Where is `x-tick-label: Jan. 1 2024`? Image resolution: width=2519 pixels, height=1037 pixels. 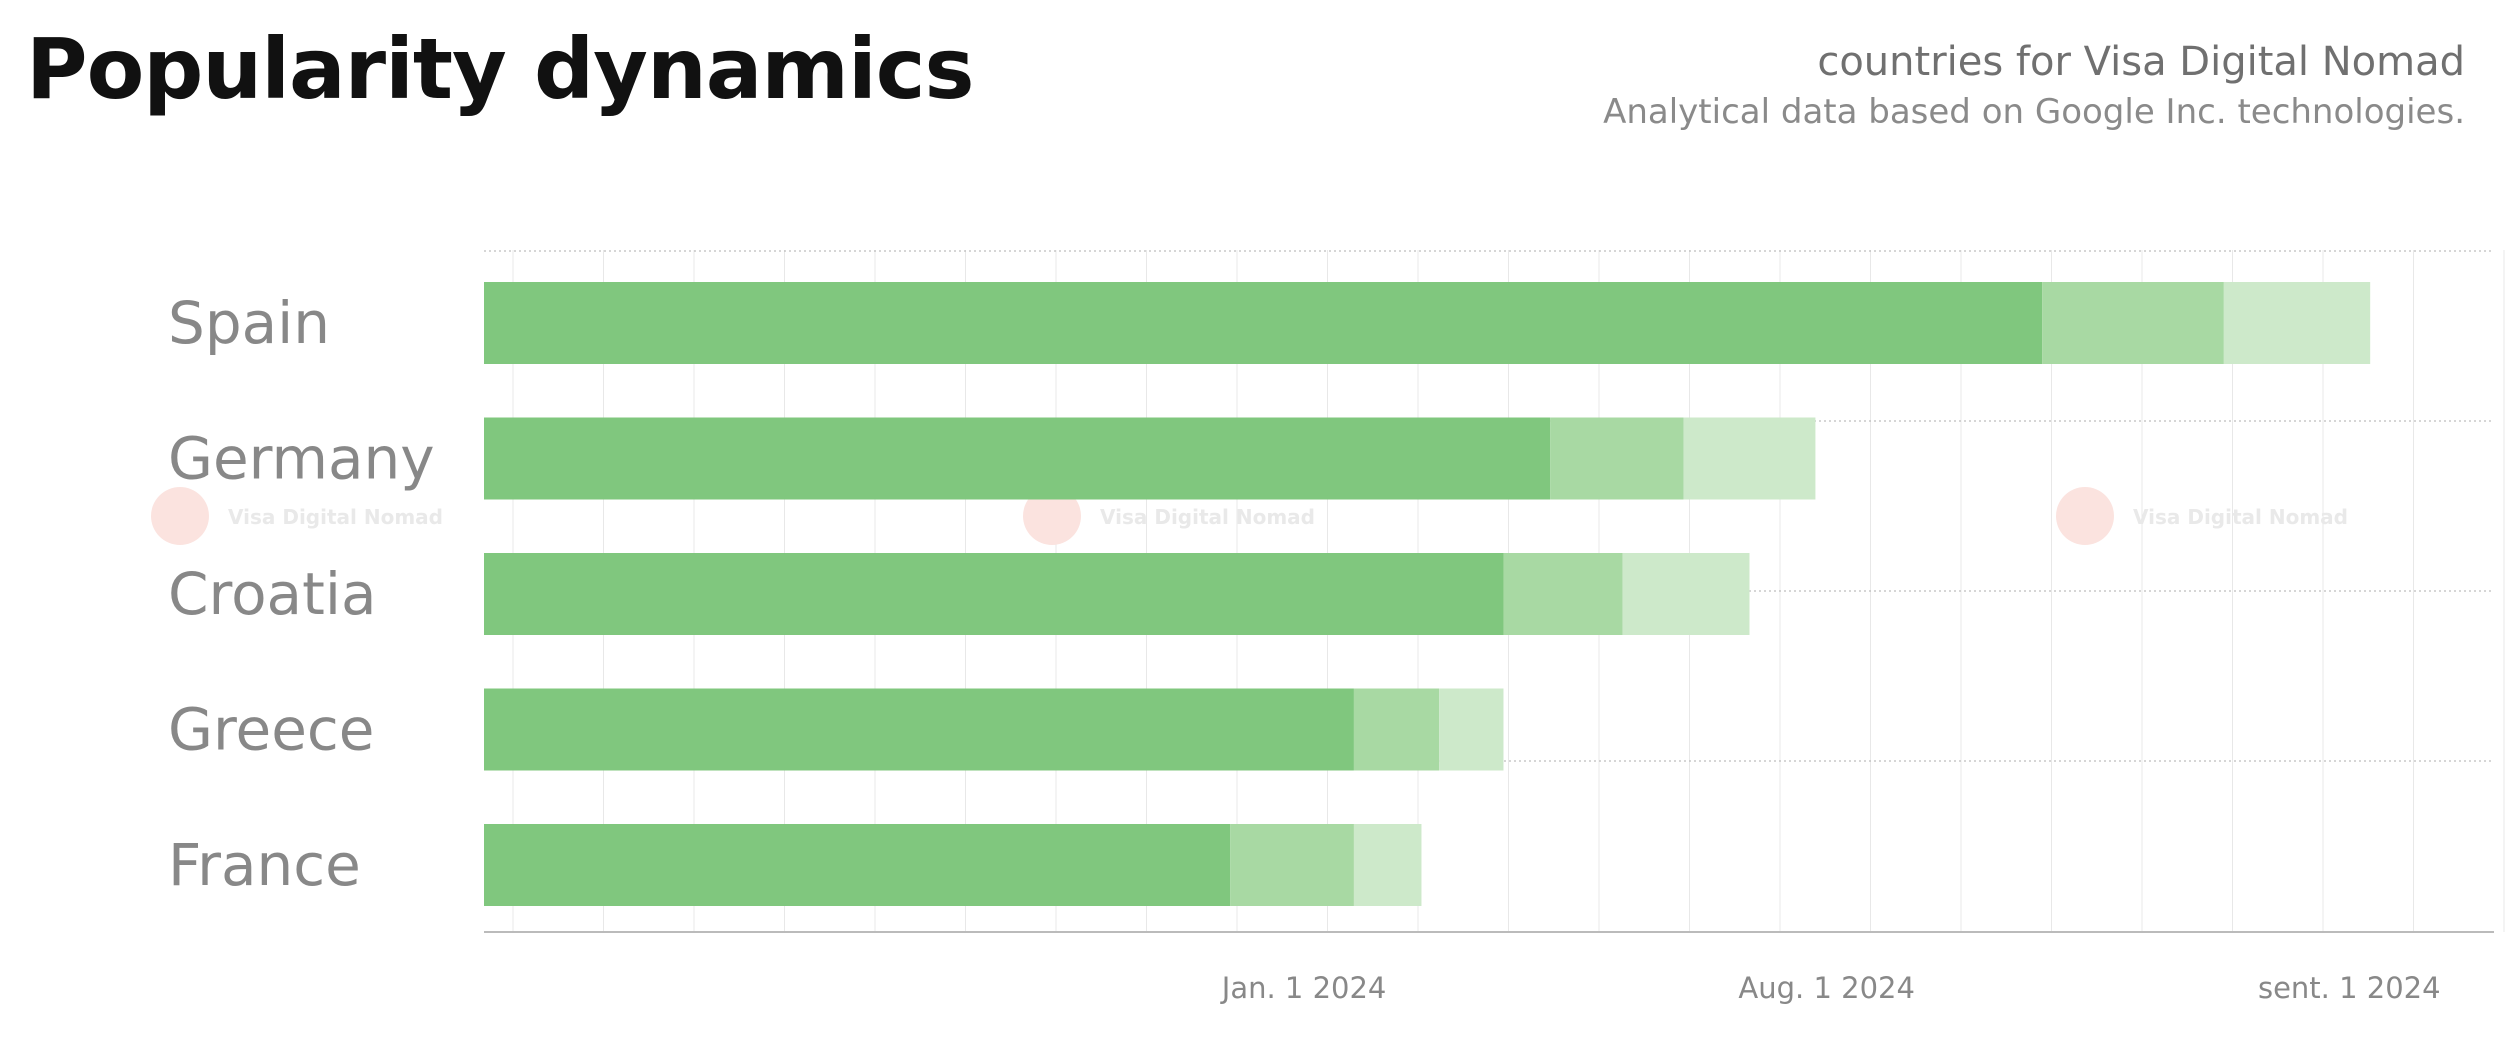
x-tick-label: Jan. 1 2024 is located at coordinates (1303, 988).